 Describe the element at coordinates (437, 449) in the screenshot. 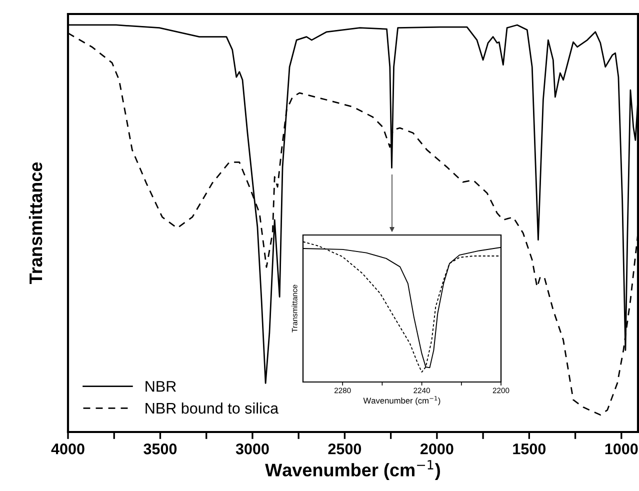

I see `x-tick-label: 2000` at that location.